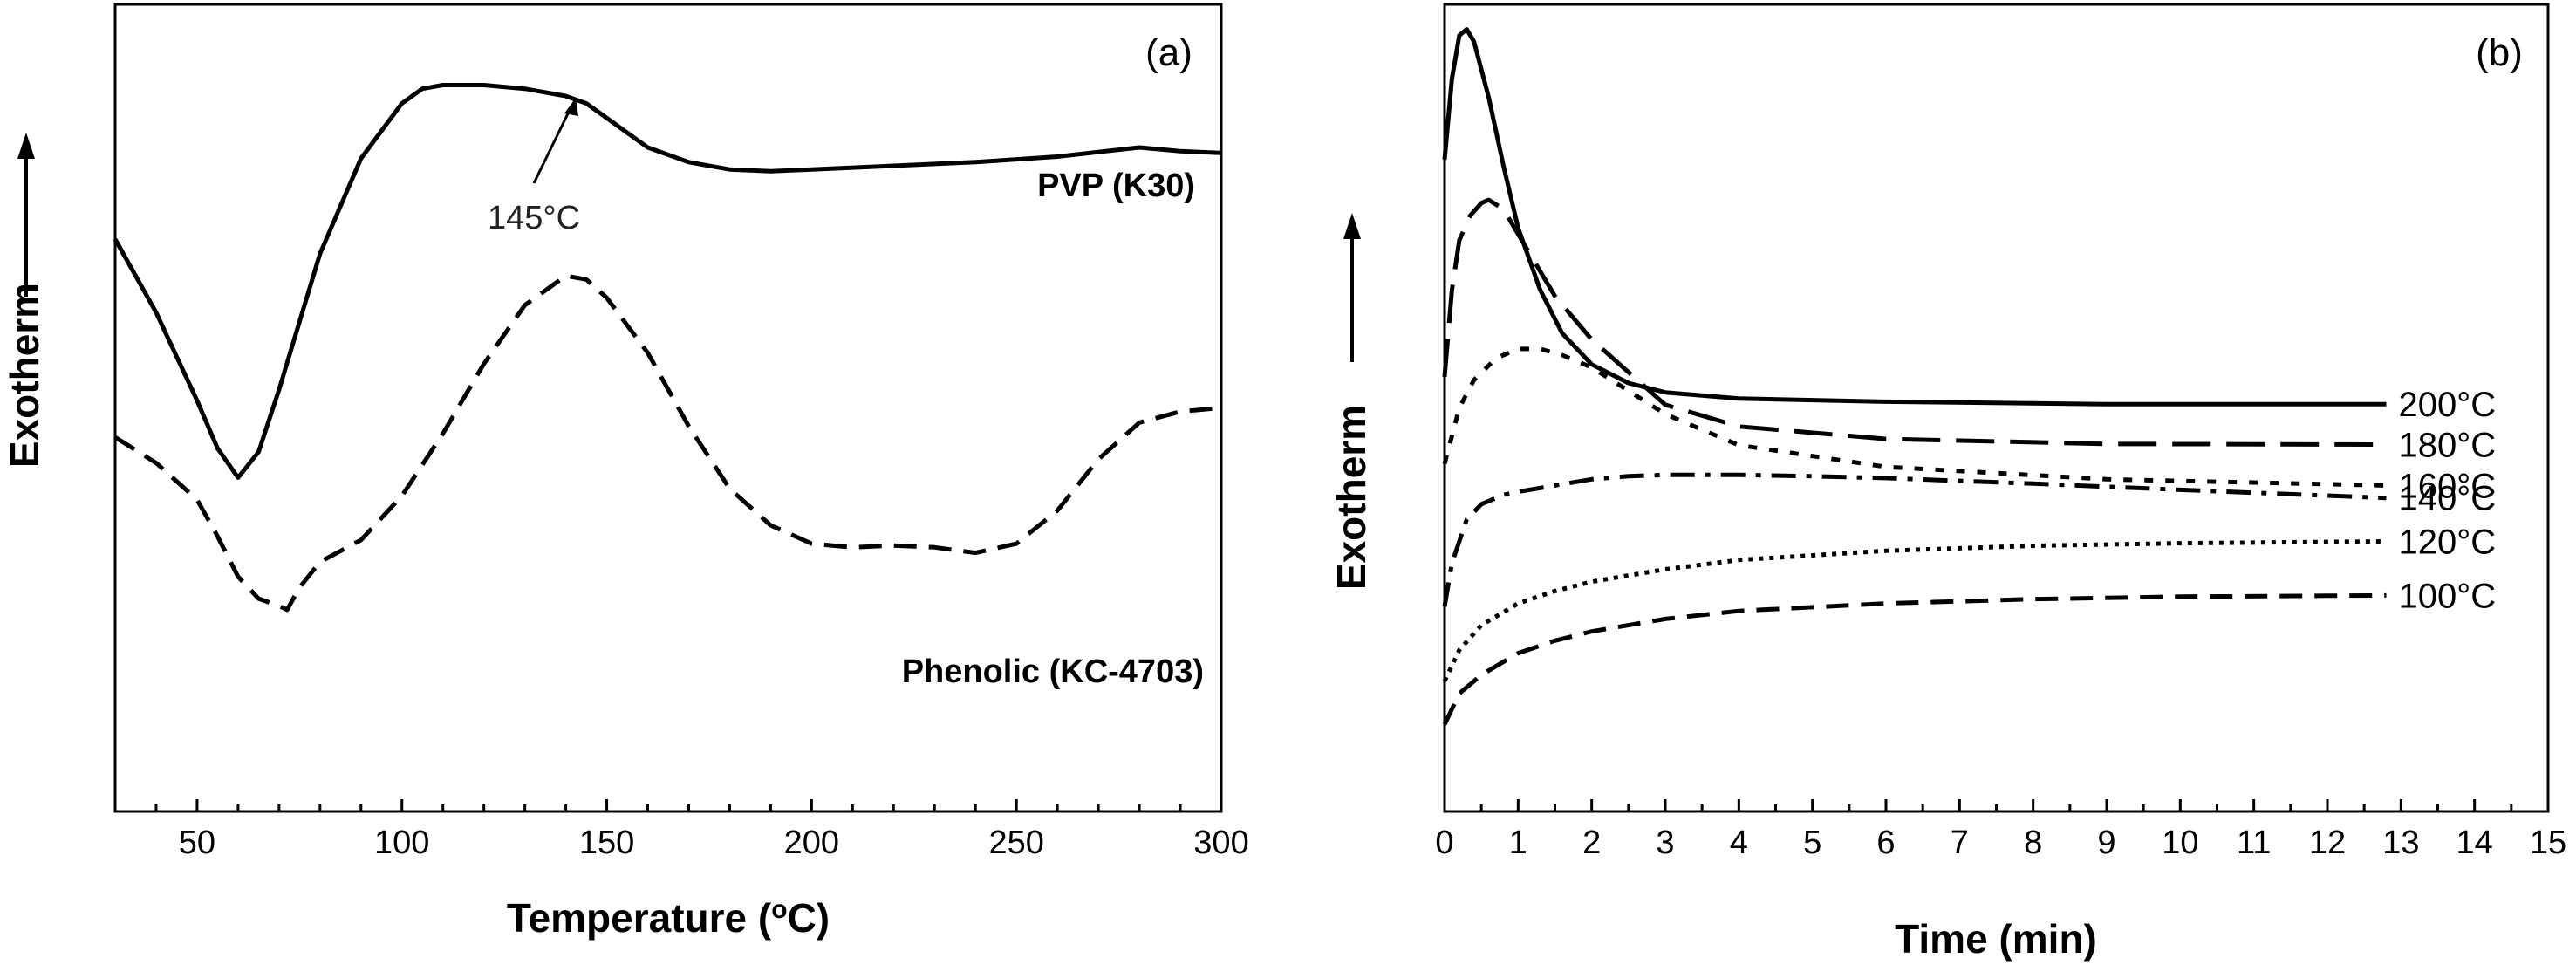  Describe the element at coordinates (668, 918) in the screenshot. I see `panel-a-x-axis-label: Temperature (oC)` at that location.